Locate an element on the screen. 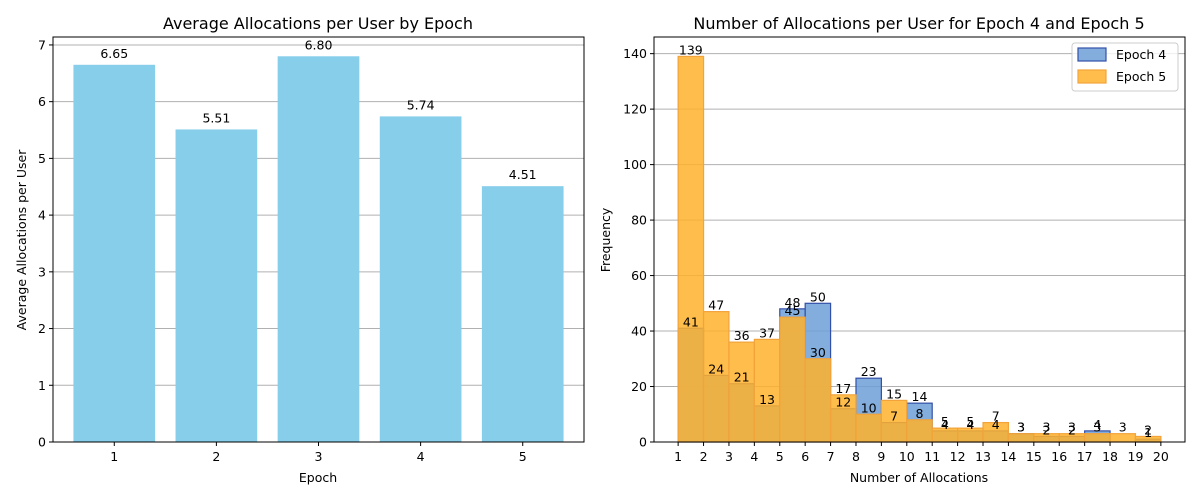 The image size is (1200, 500). epoch4-value-label: 14 is located at coordinates (920, 396).